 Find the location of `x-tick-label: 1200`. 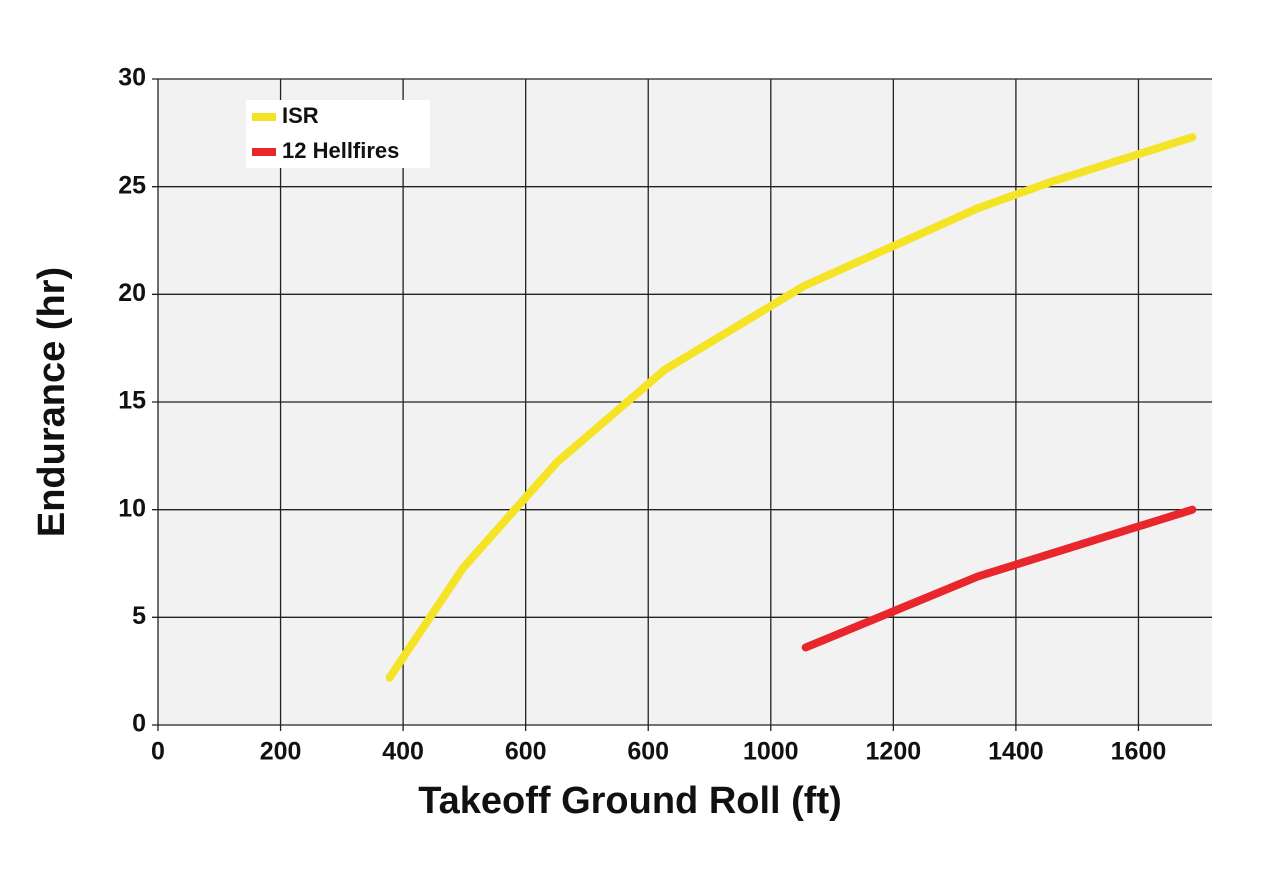

x-tick-label: 1200 is located at coordinates (894, 752).